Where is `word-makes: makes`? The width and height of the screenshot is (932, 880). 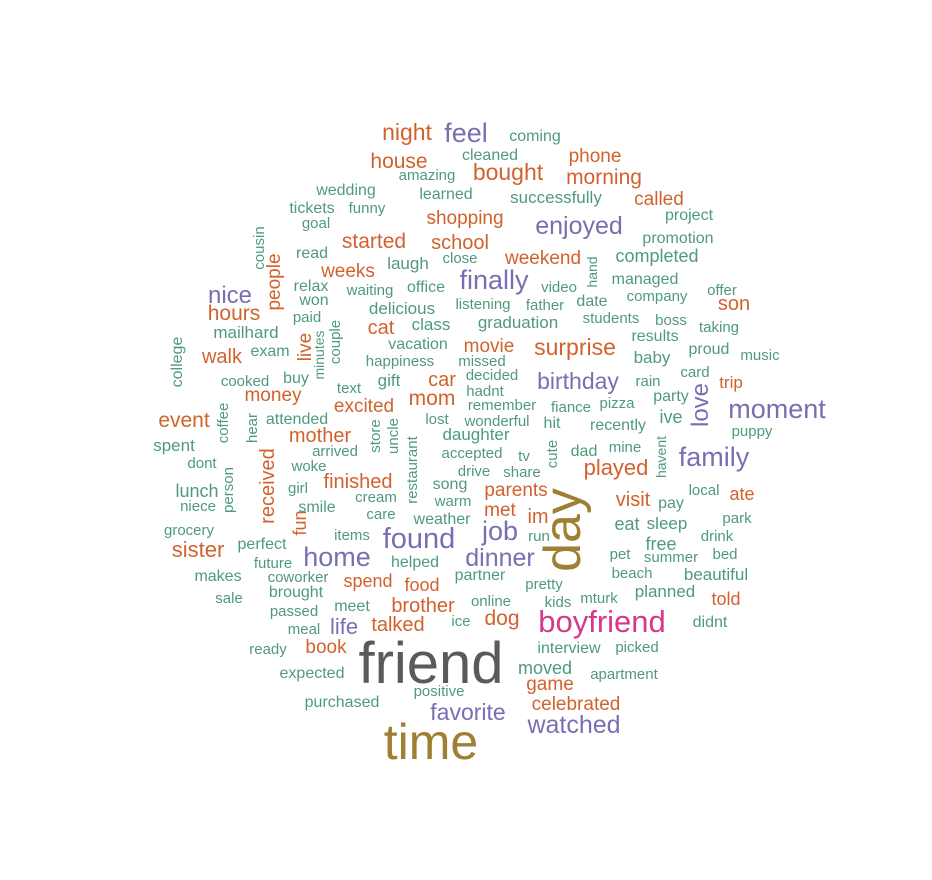
word-makes: makes is located at coordinates (217, 576).